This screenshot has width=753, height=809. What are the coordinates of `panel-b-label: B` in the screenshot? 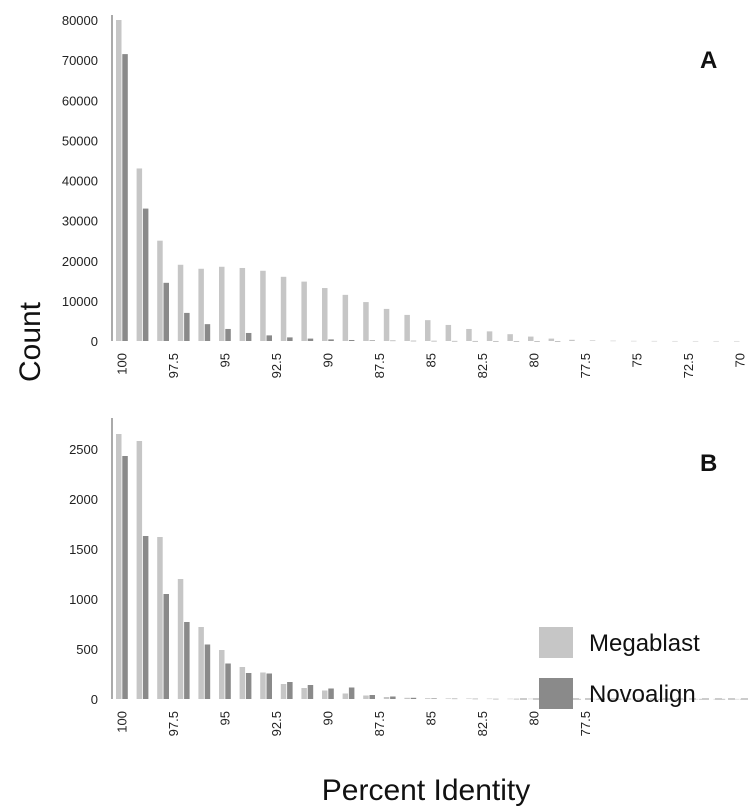 It's located at (708, 463).